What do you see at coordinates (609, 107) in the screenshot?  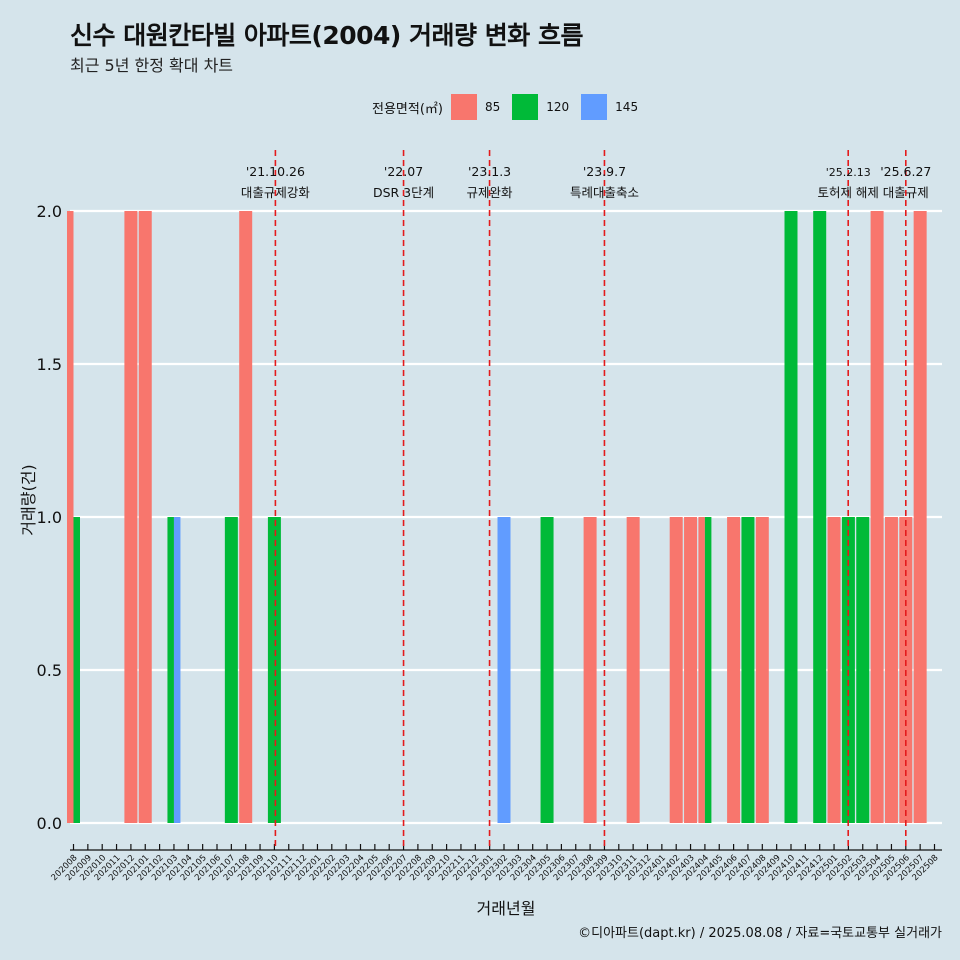 I see `legend-item-145: 145` at bounding box center [609, 107].